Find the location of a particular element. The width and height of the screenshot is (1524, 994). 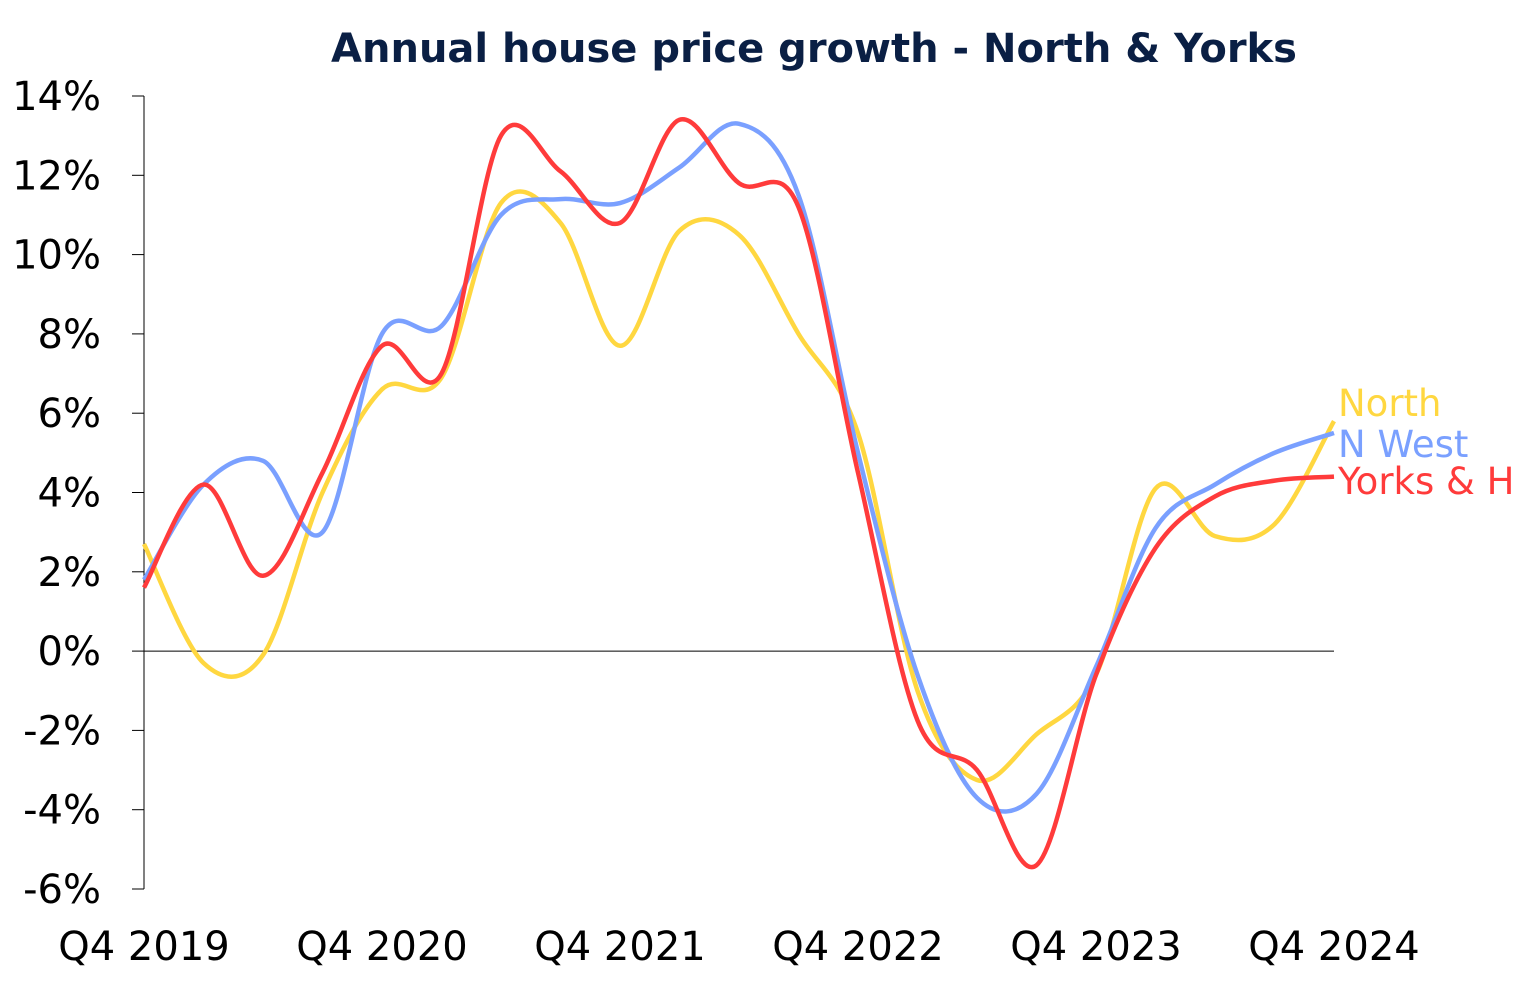

x-tick-label: Q4 2021 is located at coordinates (619, 947).